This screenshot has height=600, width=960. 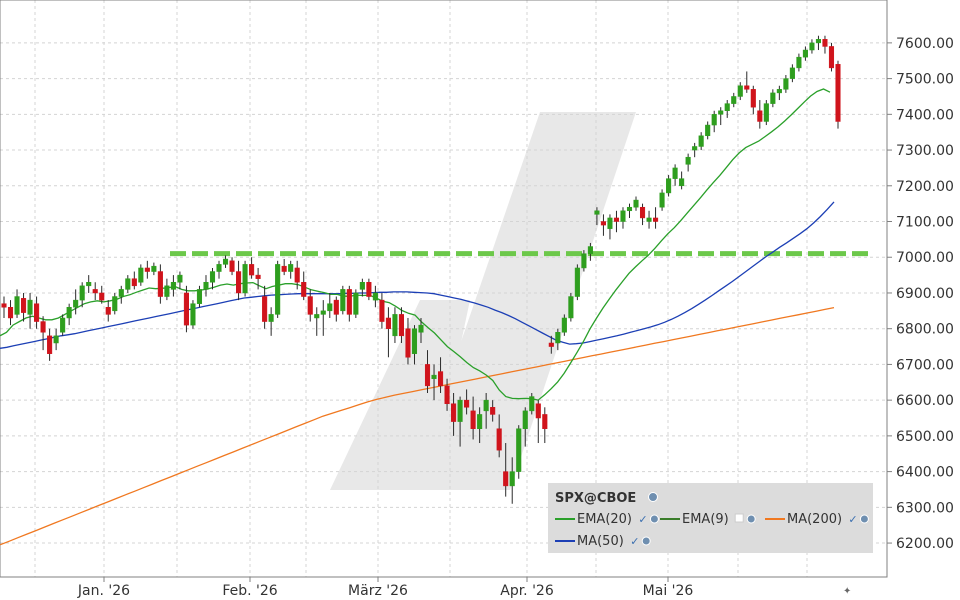 I want to click on axis-scroll-handle-icon: ✦, so click(x=847, y=591).